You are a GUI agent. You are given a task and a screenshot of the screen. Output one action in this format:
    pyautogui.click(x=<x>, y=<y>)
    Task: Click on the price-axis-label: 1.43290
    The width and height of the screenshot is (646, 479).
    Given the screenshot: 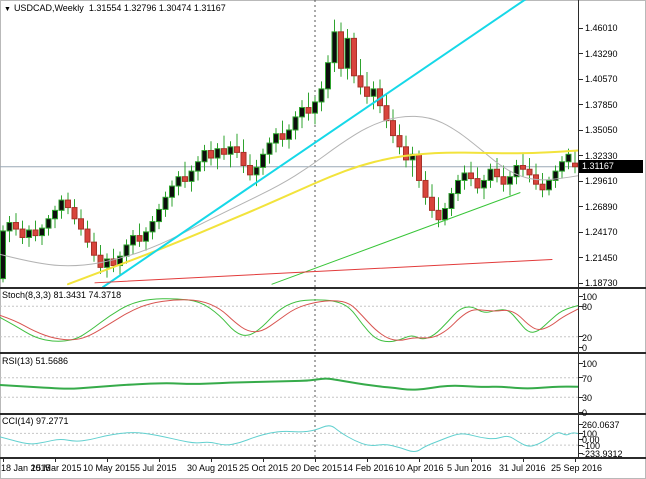 What is the action you would take?
    pyautogui.click(x=601, y=53)
    